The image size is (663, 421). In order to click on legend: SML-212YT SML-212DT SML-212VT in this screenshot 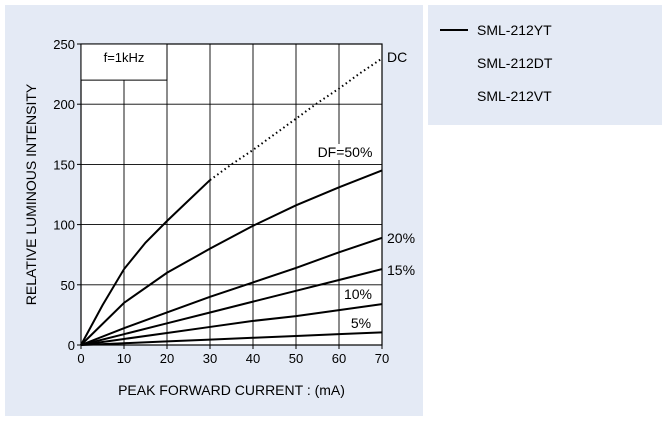, I will do `click(545, 65)`.